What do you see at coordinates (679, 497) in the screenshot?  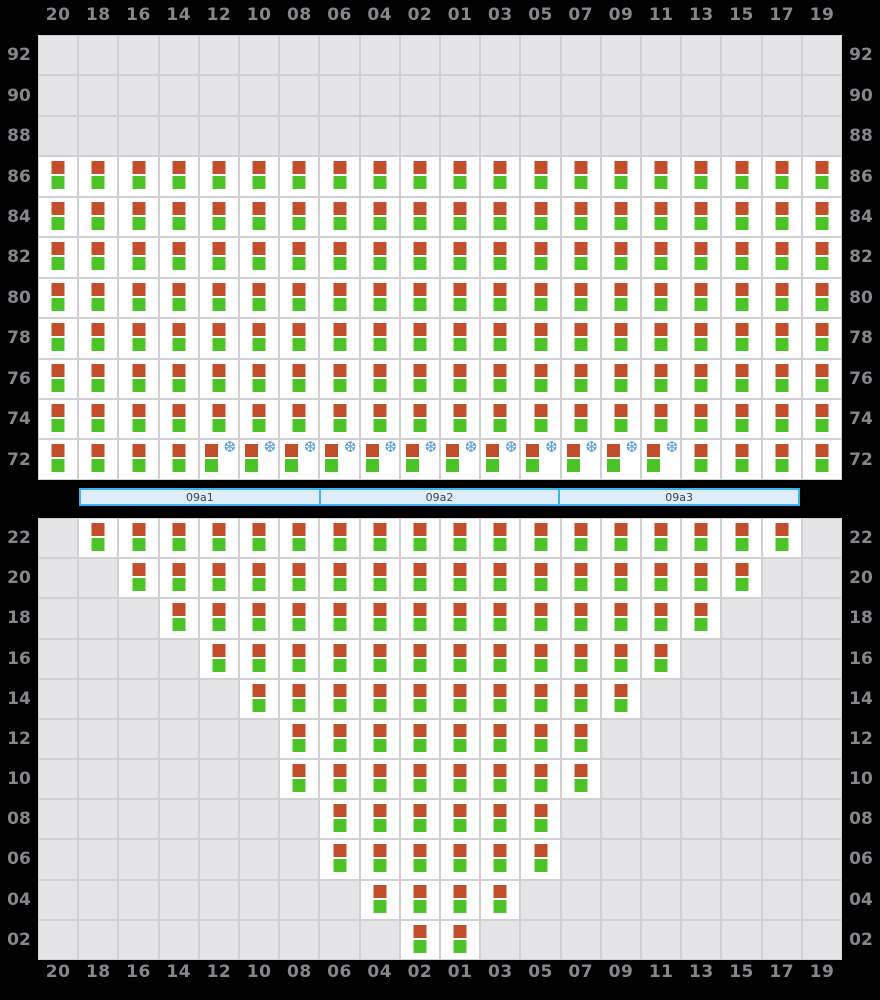 I see `hatch-cover-09a3: 09a3` at bounding box center [679, 497].